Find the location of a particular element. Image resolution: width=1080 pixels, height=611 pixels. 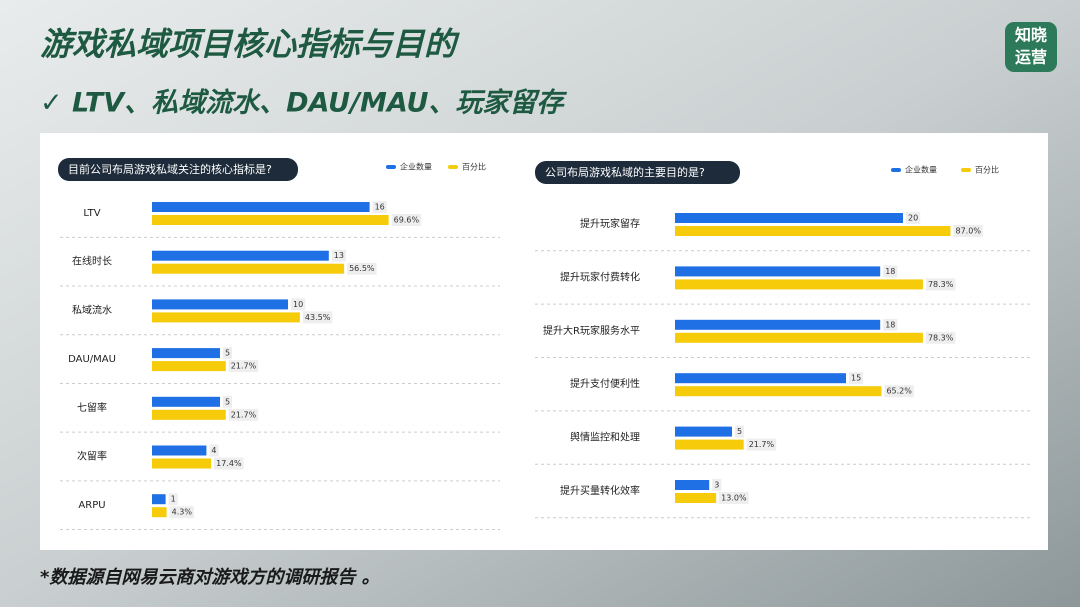

value-label: 15 is located at coordinates (856, 378).